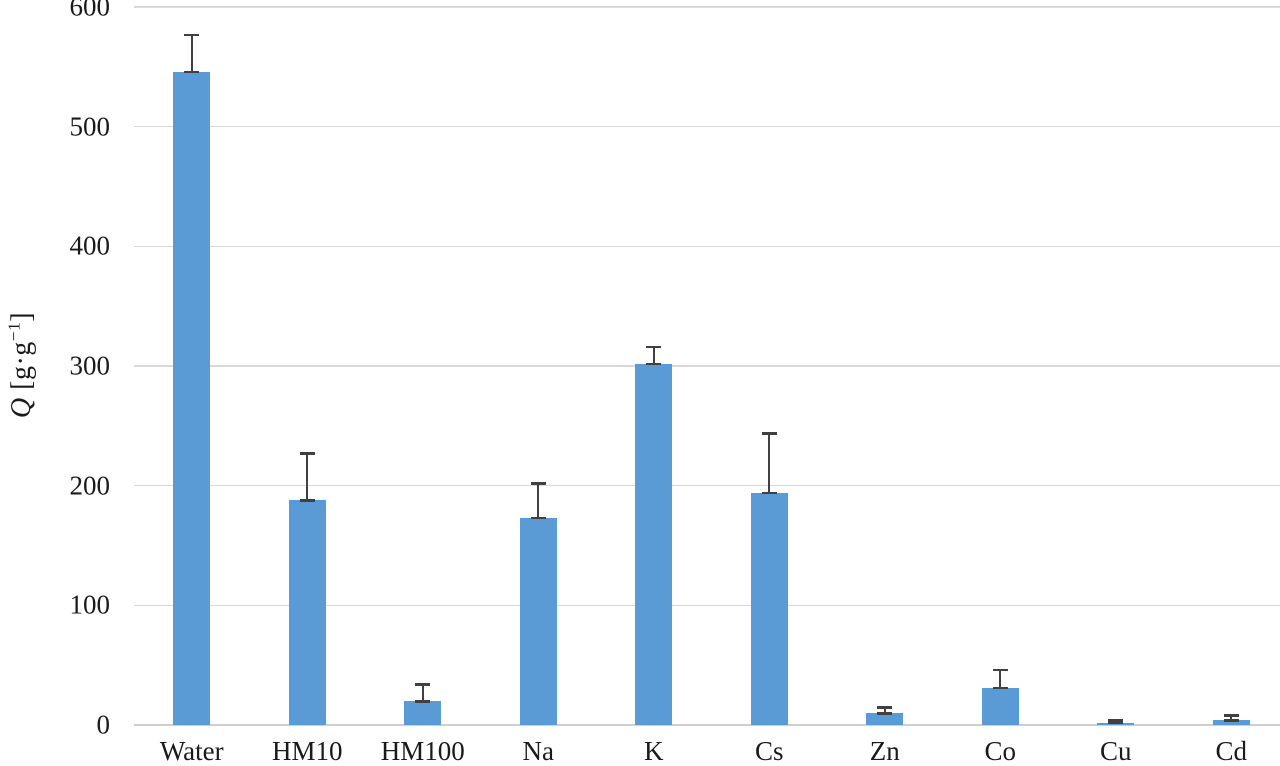 The image size is (1280, 766). Describe the element at coordinates (14, 331) in the screenshot. I see `y-axis-title-exponent: −1` at that location.